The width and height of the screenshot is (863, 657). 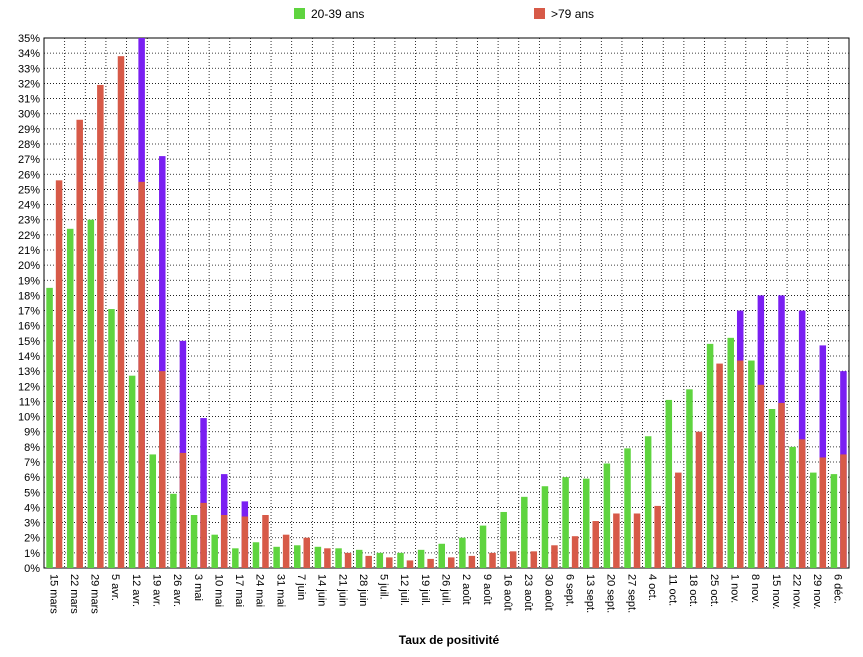 I want to click on x-tick-label: 14 juin, so click(x=322, y=590).